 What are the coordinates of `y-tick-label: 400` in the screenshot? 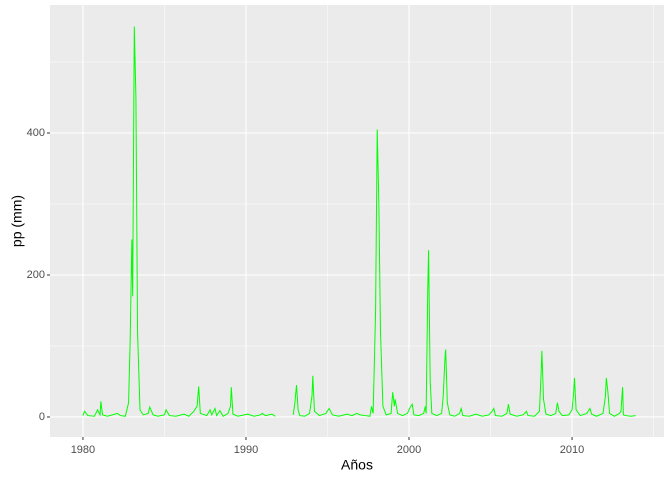 It's located at (36, 133).